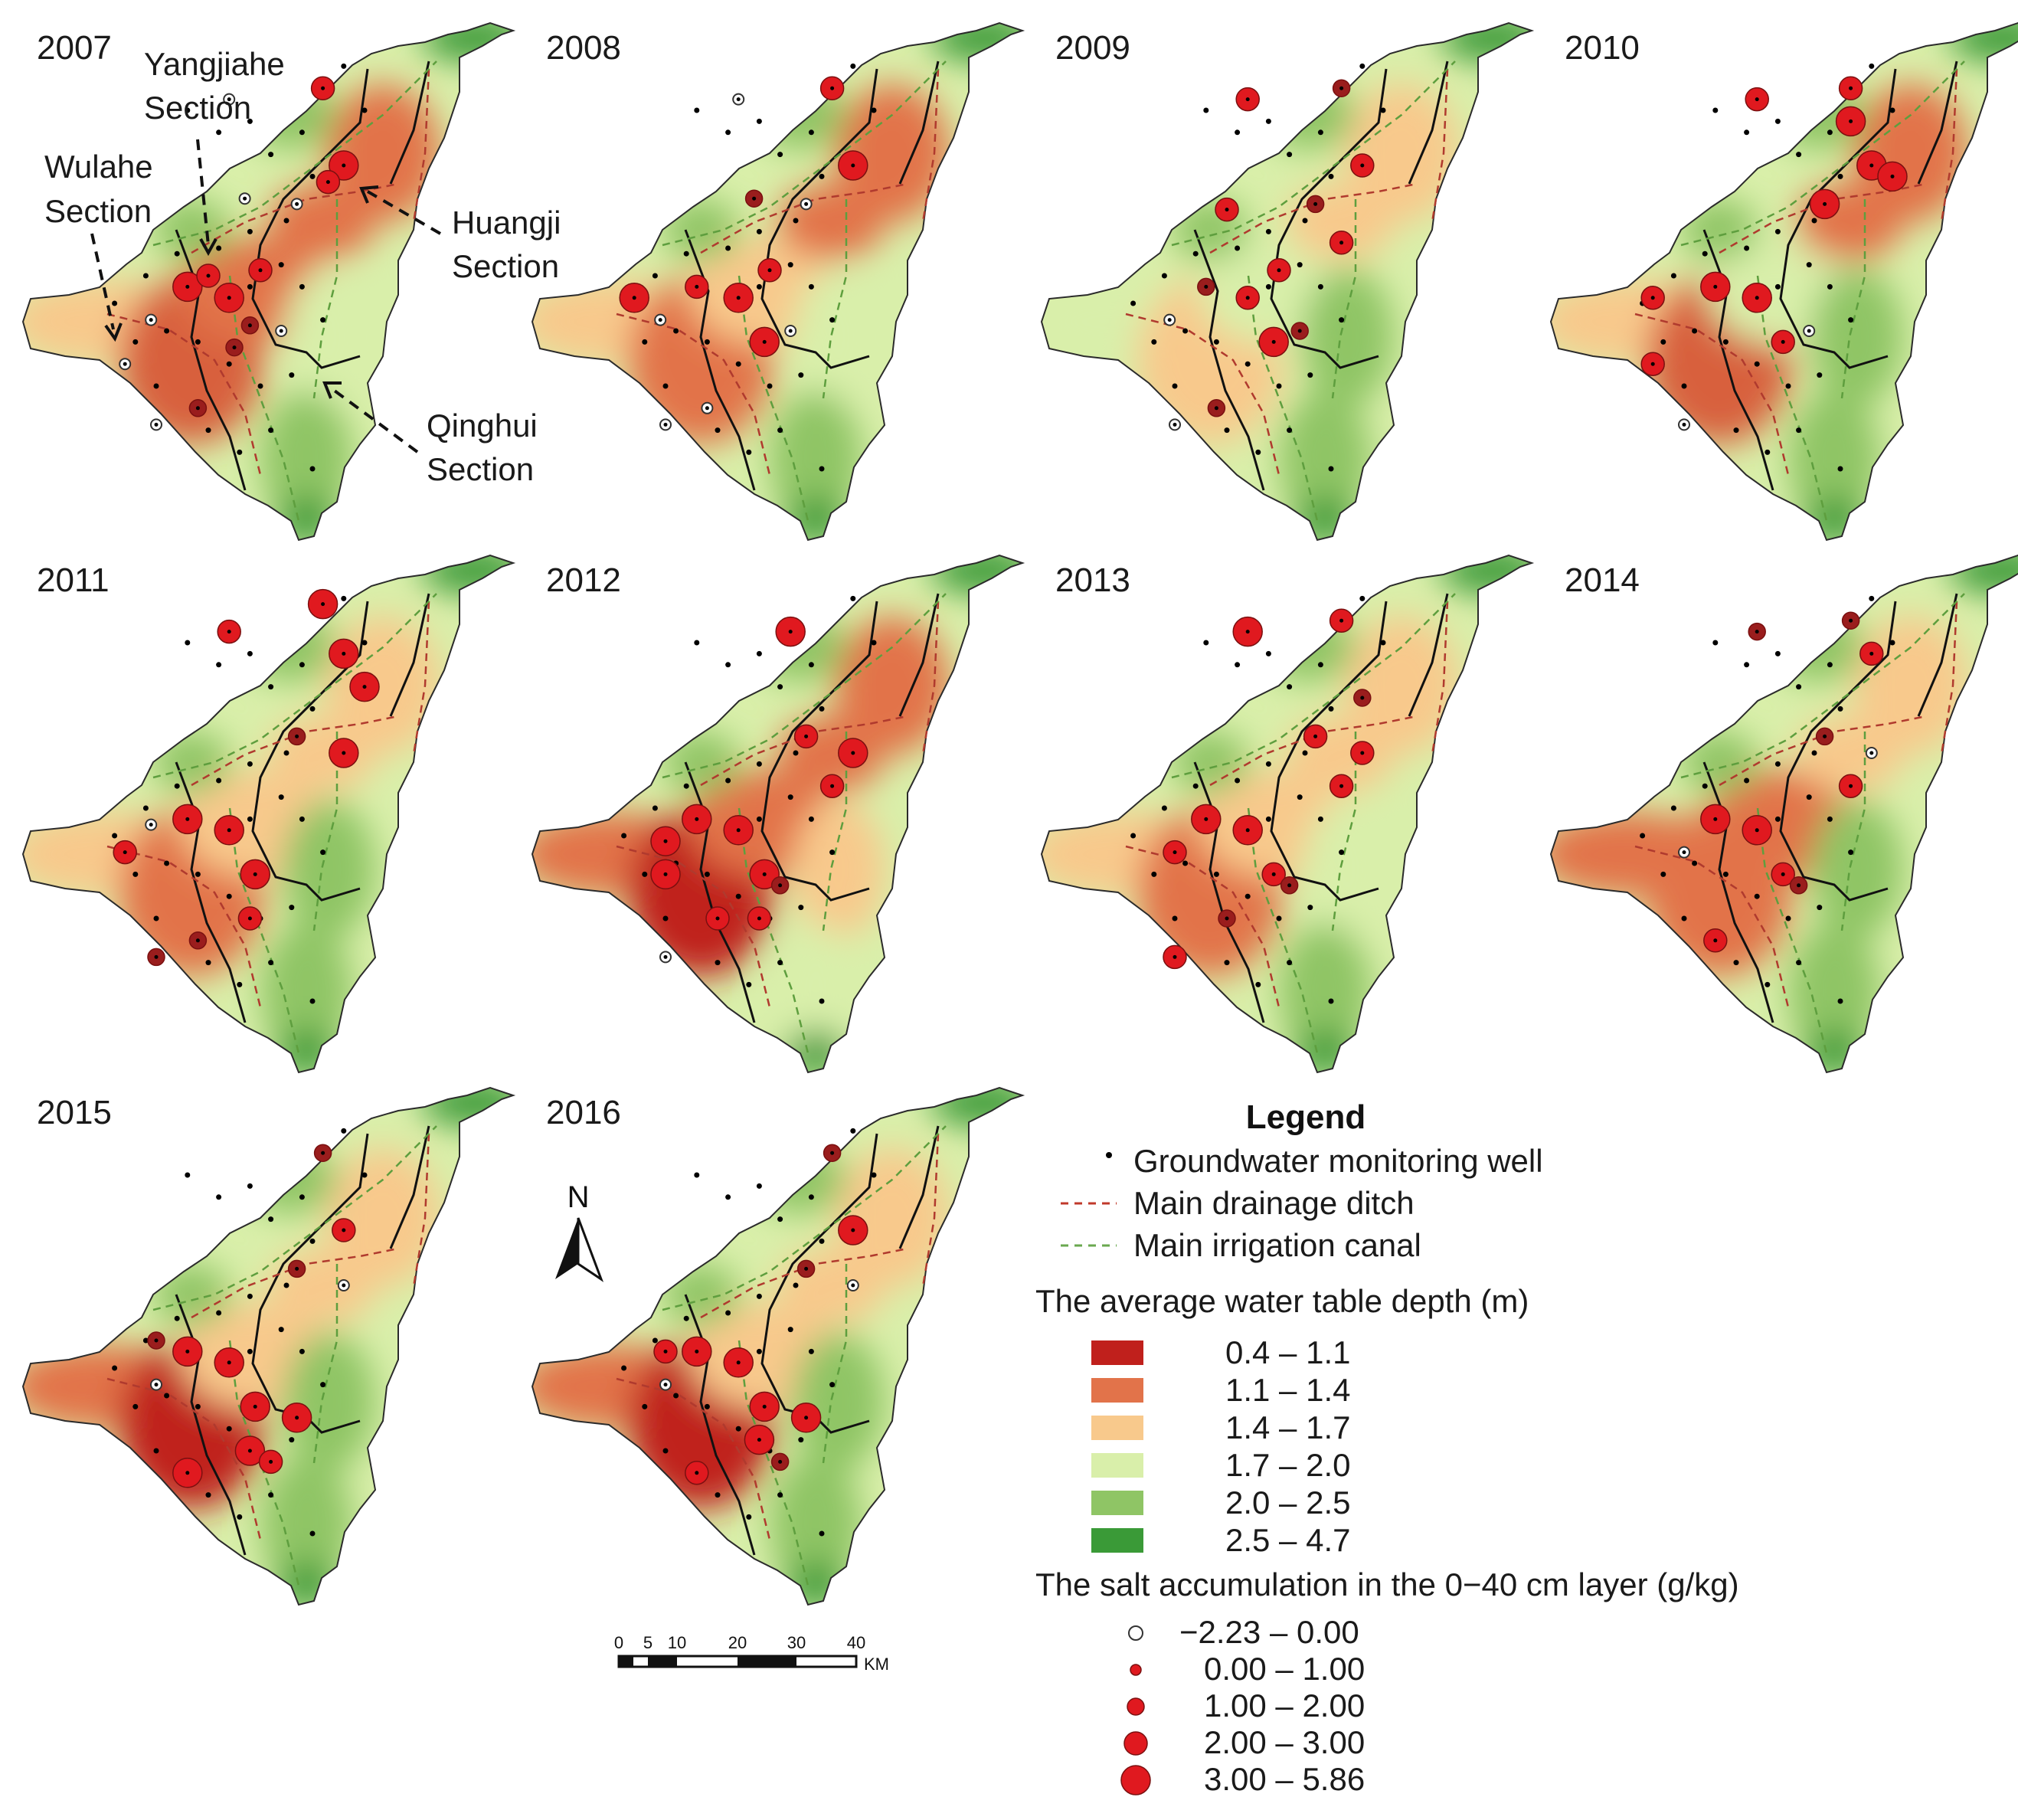  What do you see at coordinates (1306, 1117) in the screenshot?
I see `legend-title: Legend` at bounding box center [1306, 1117].